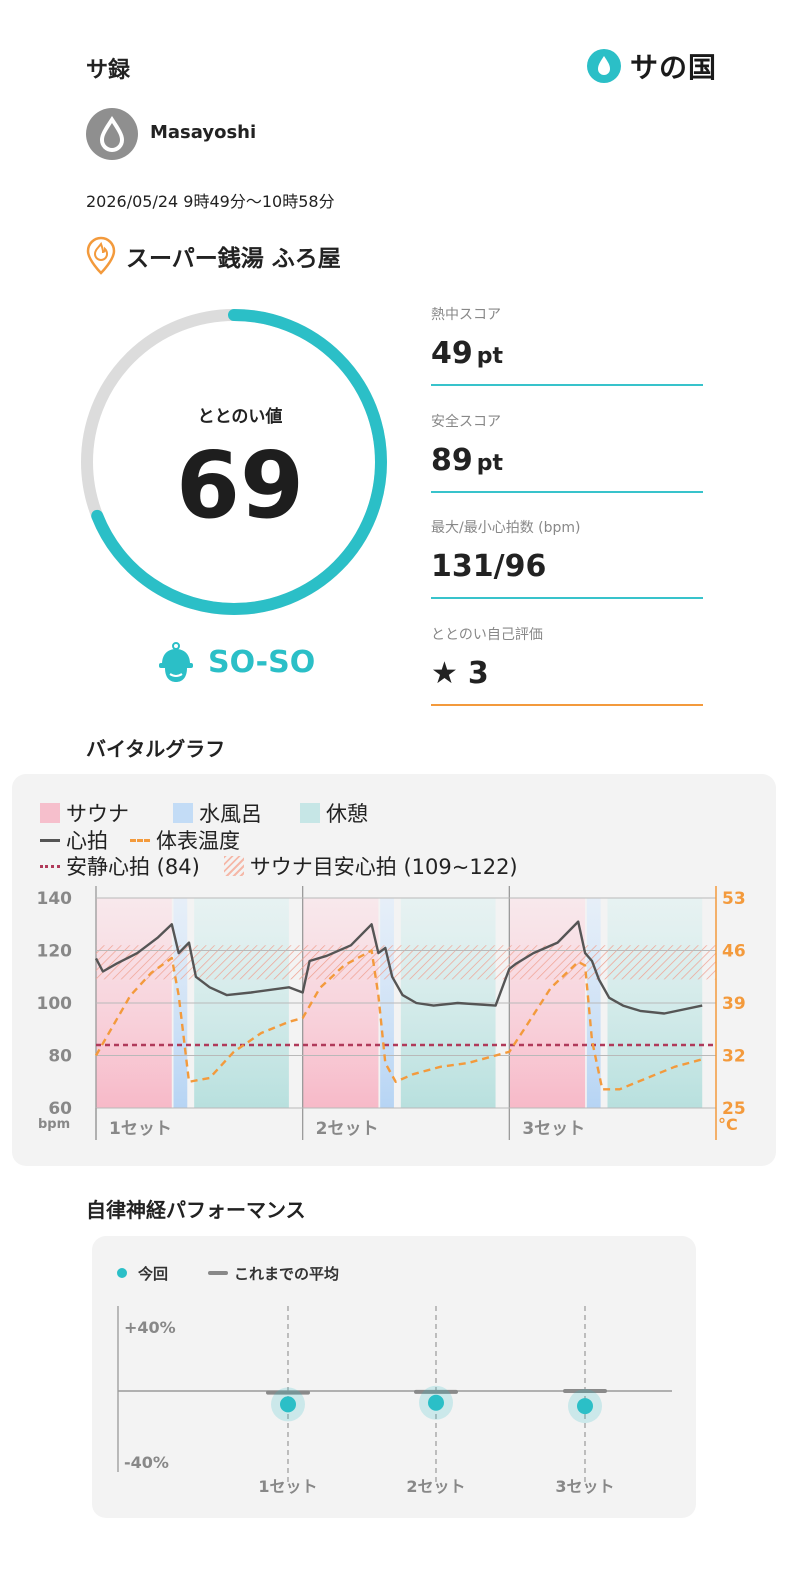 This screenshot has width=800, height=1591. What do you see at coordinates (734, 899) in the screenshot?
I see `y-right-tick: 53` at bounding box center [734, 899].